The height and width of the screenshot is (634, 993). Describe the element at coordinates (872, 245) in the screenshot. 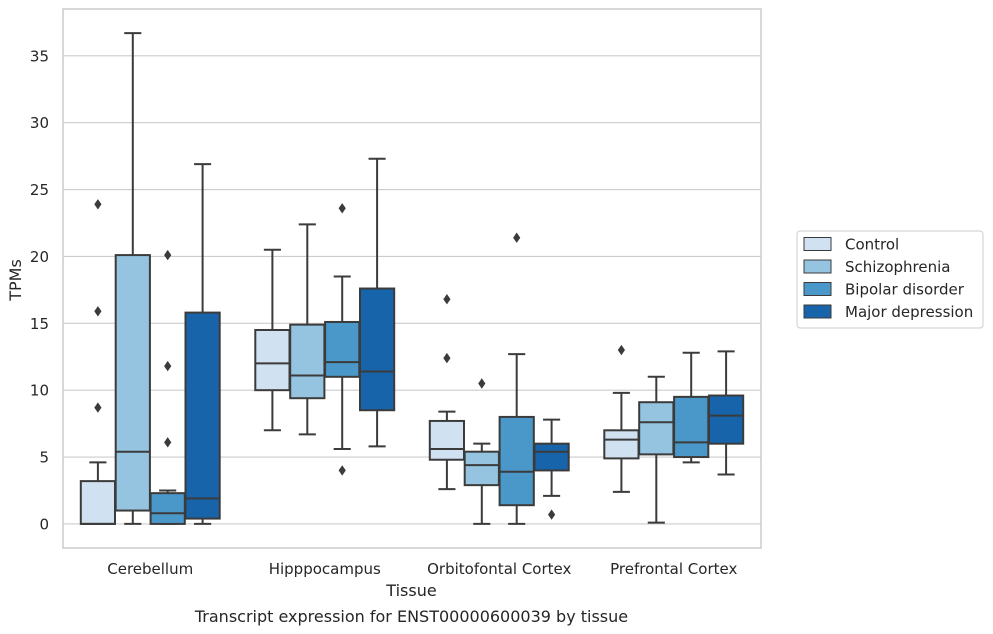

I see `legend-label: Control` at that location.